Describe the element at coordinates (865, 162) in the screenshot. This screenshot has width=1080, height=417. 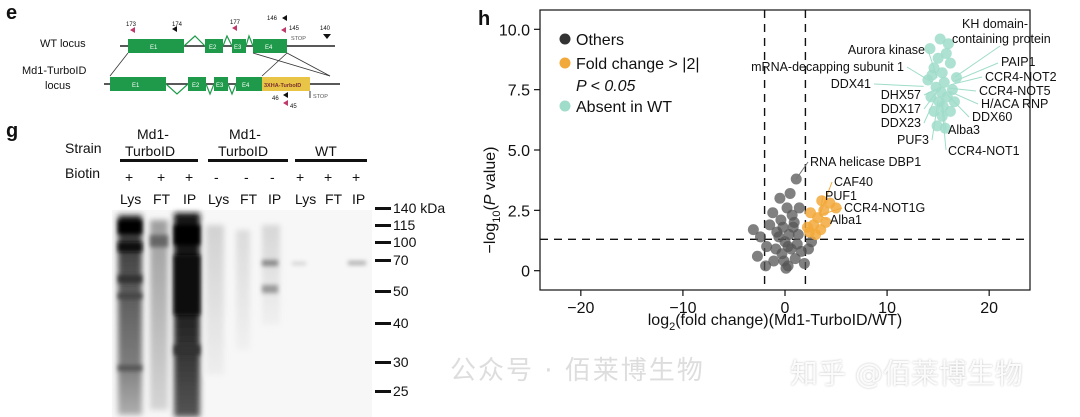
I see `annotation-rna-helicase-dbp1: RNA helicase DBP1` at that location.